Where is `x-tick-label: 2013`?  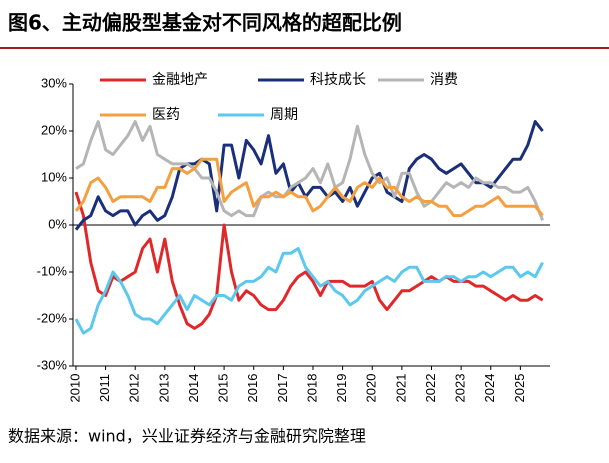
x-tick-label: 2013 is located at coordinates (163, 388).